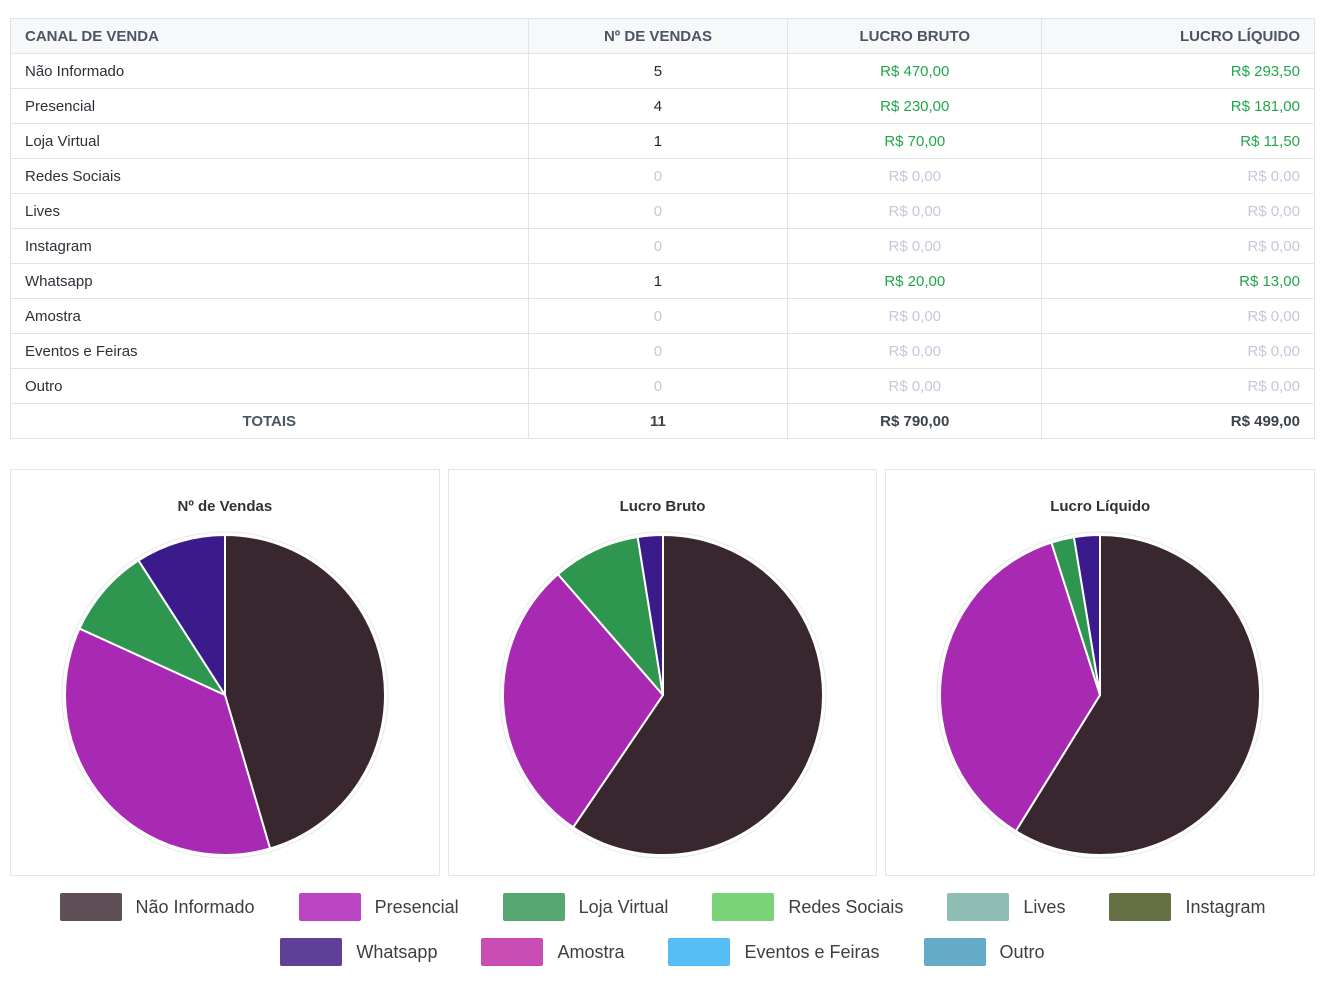 Image resolution: width=1325 pixels, height=982 pixels. What do you see at coordinates (623, 906) in the screenshot?
I see `legend-label: Loja Virtual` at bounding box center [623, 906].